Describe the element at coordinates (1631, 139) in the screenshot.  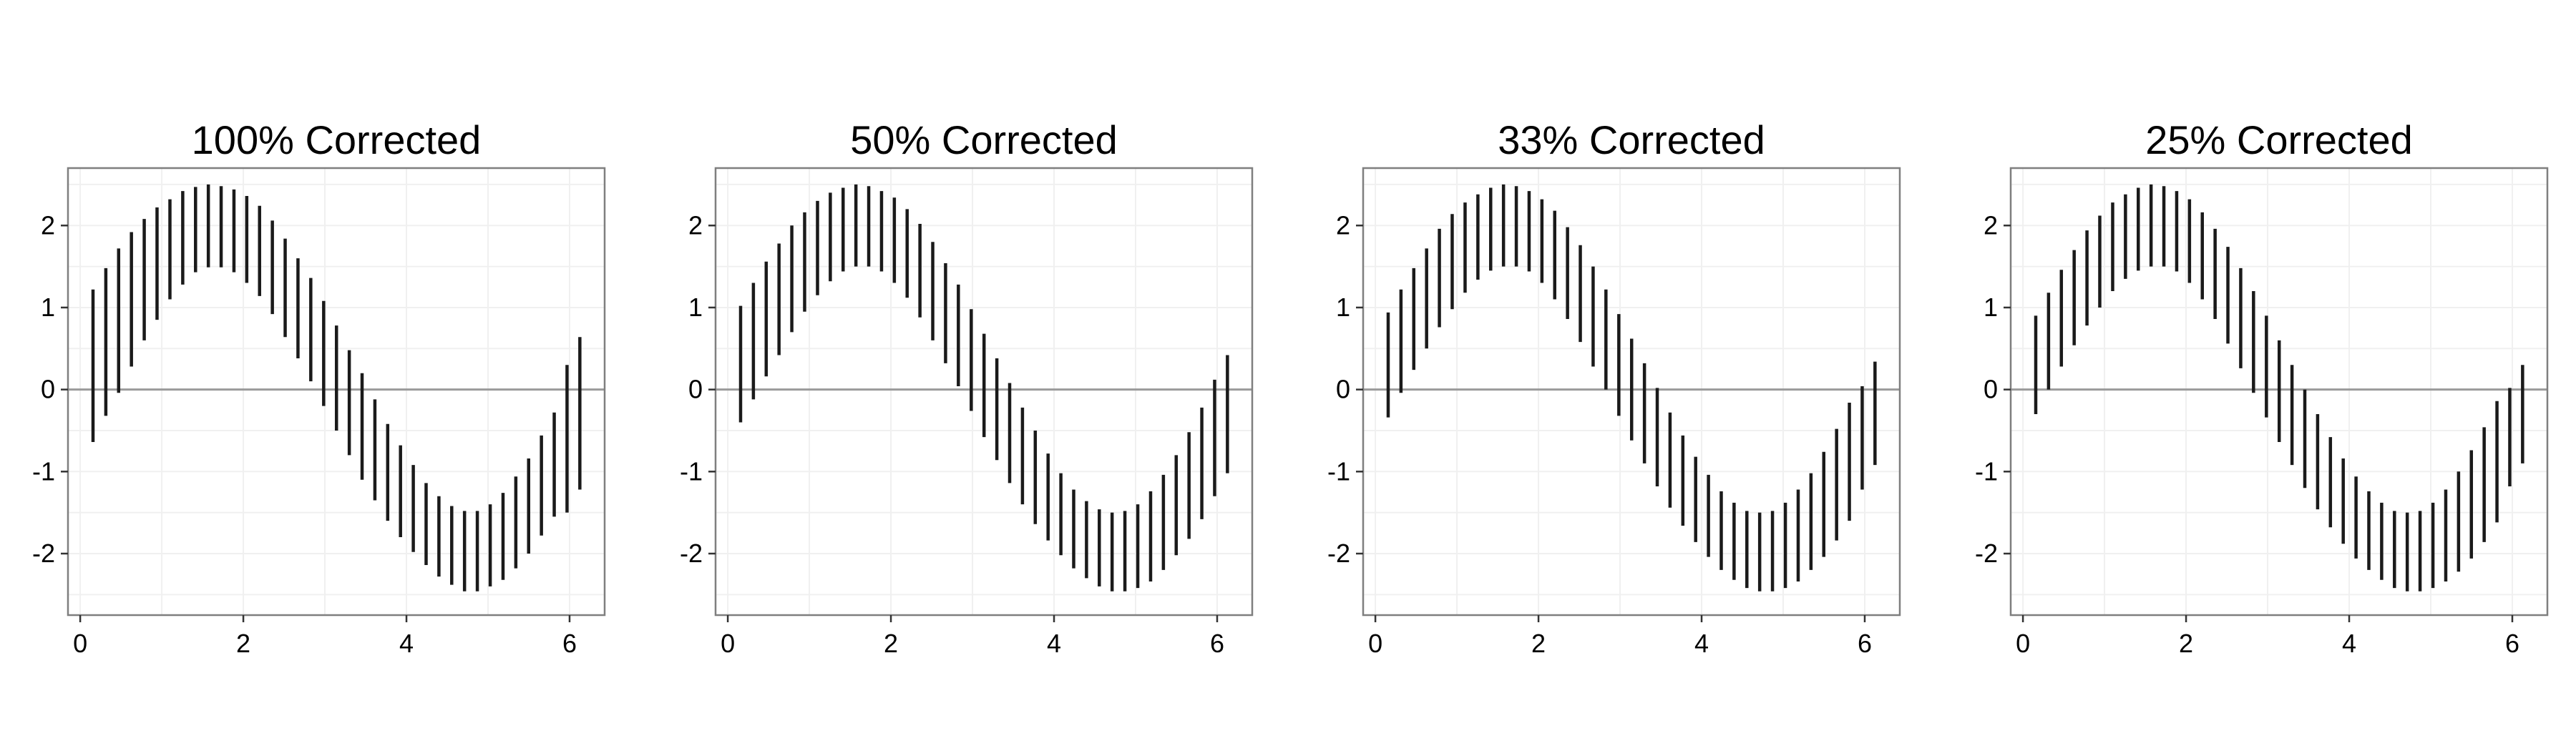
I see `panel-title: 33% Corrected` at that location.